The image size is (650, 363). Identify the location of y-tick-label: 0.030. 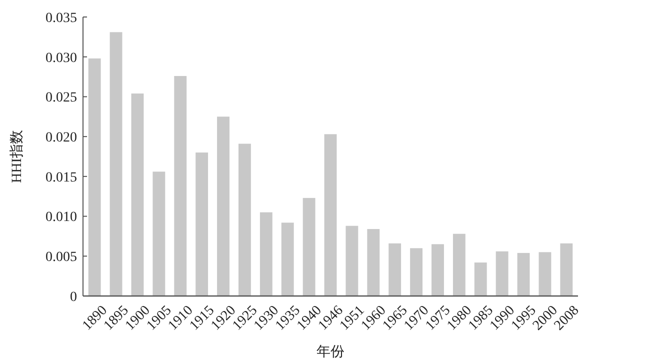
(61, 58).